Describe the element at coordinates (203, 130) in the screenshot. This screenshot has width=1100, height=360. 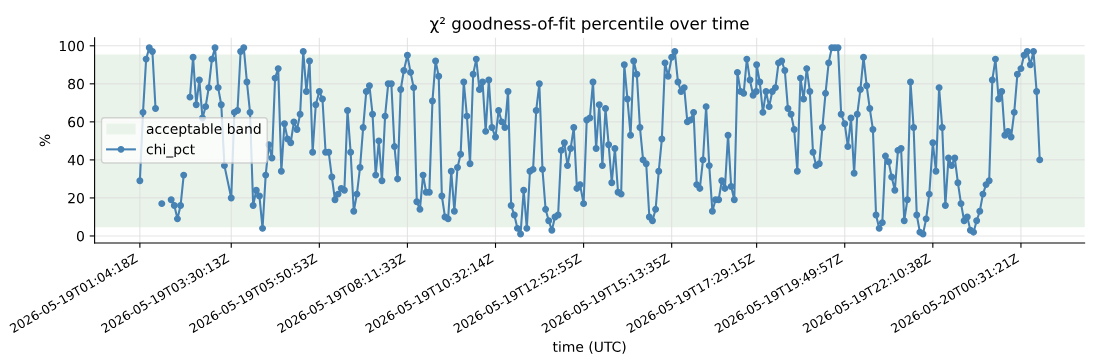
I see `band-label: acceptable band` at that location.